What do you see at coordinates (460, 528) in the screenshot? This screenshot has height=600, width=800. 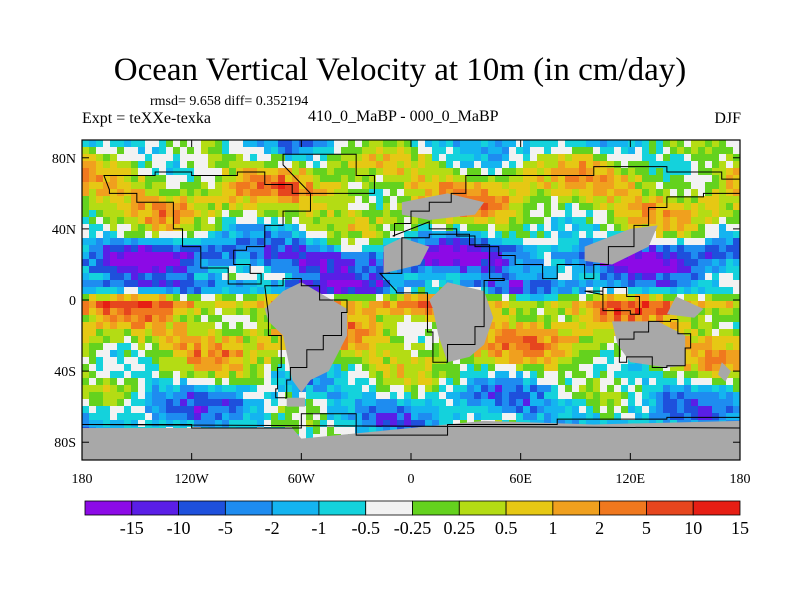 I see `colorbar-label: 0.25` at bounding box center [460, 528].